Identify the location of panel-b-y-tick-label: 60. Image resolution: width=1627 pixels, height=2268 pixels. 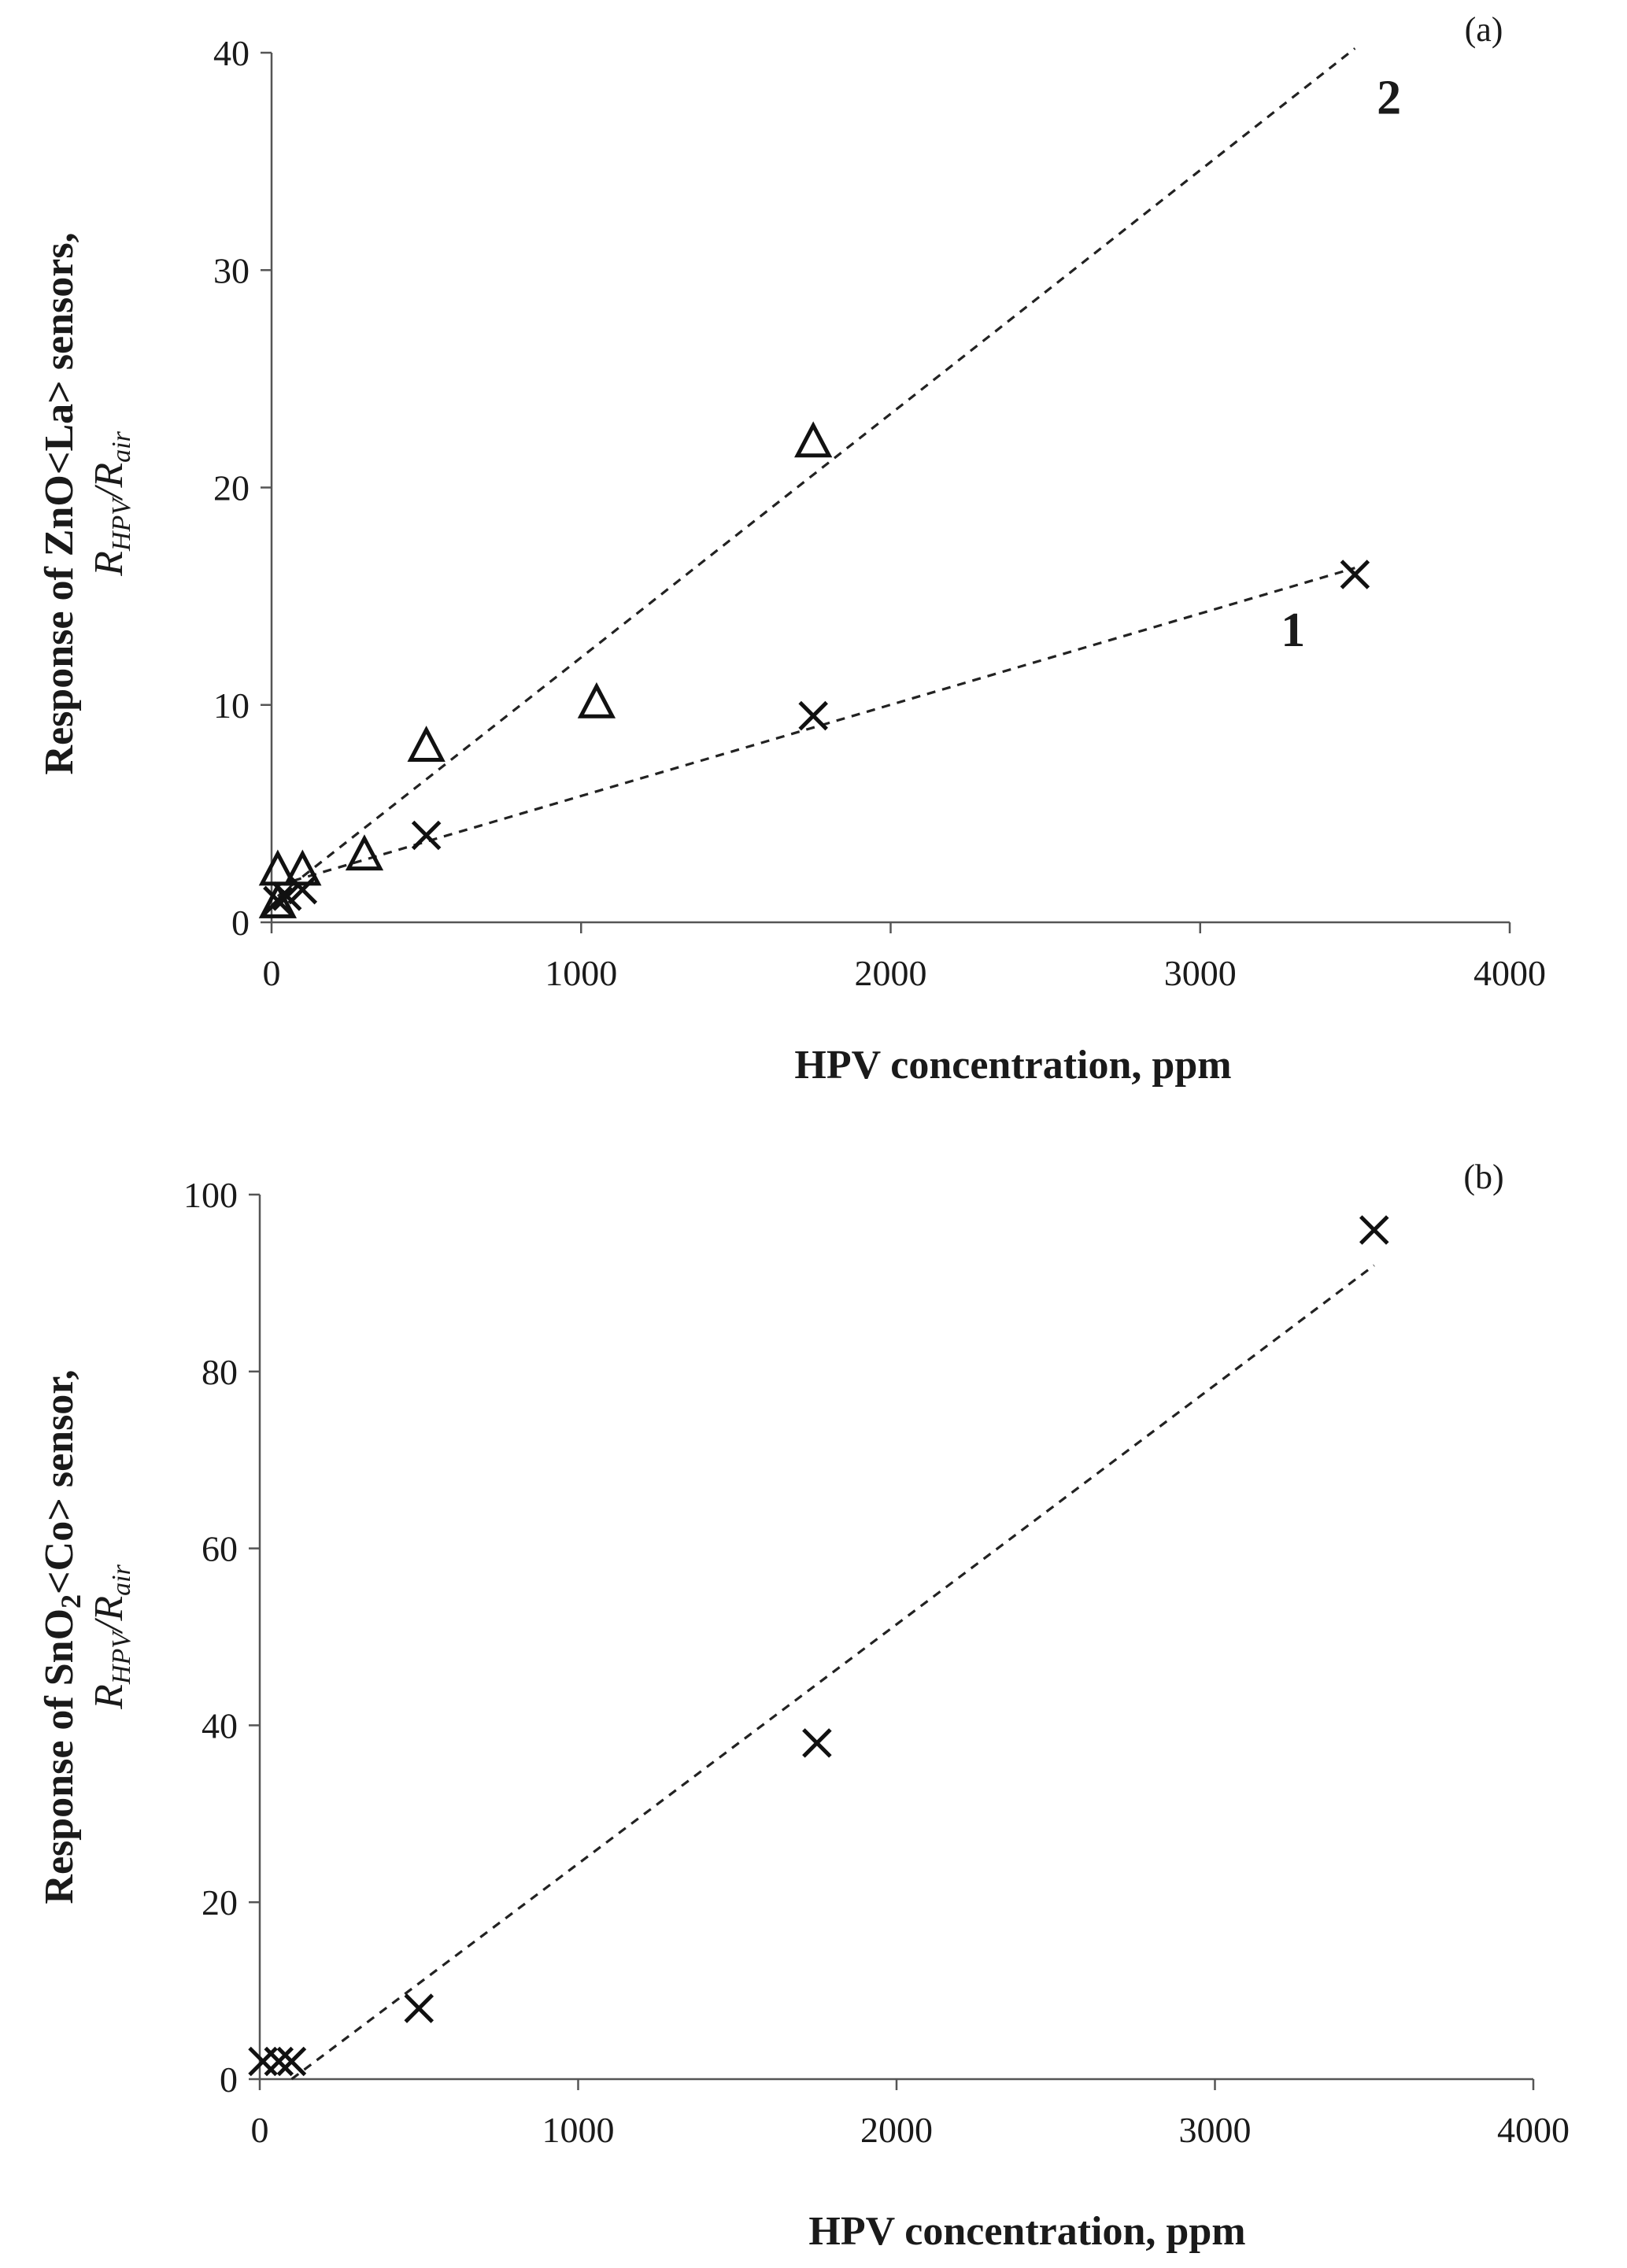
(220, 1549).